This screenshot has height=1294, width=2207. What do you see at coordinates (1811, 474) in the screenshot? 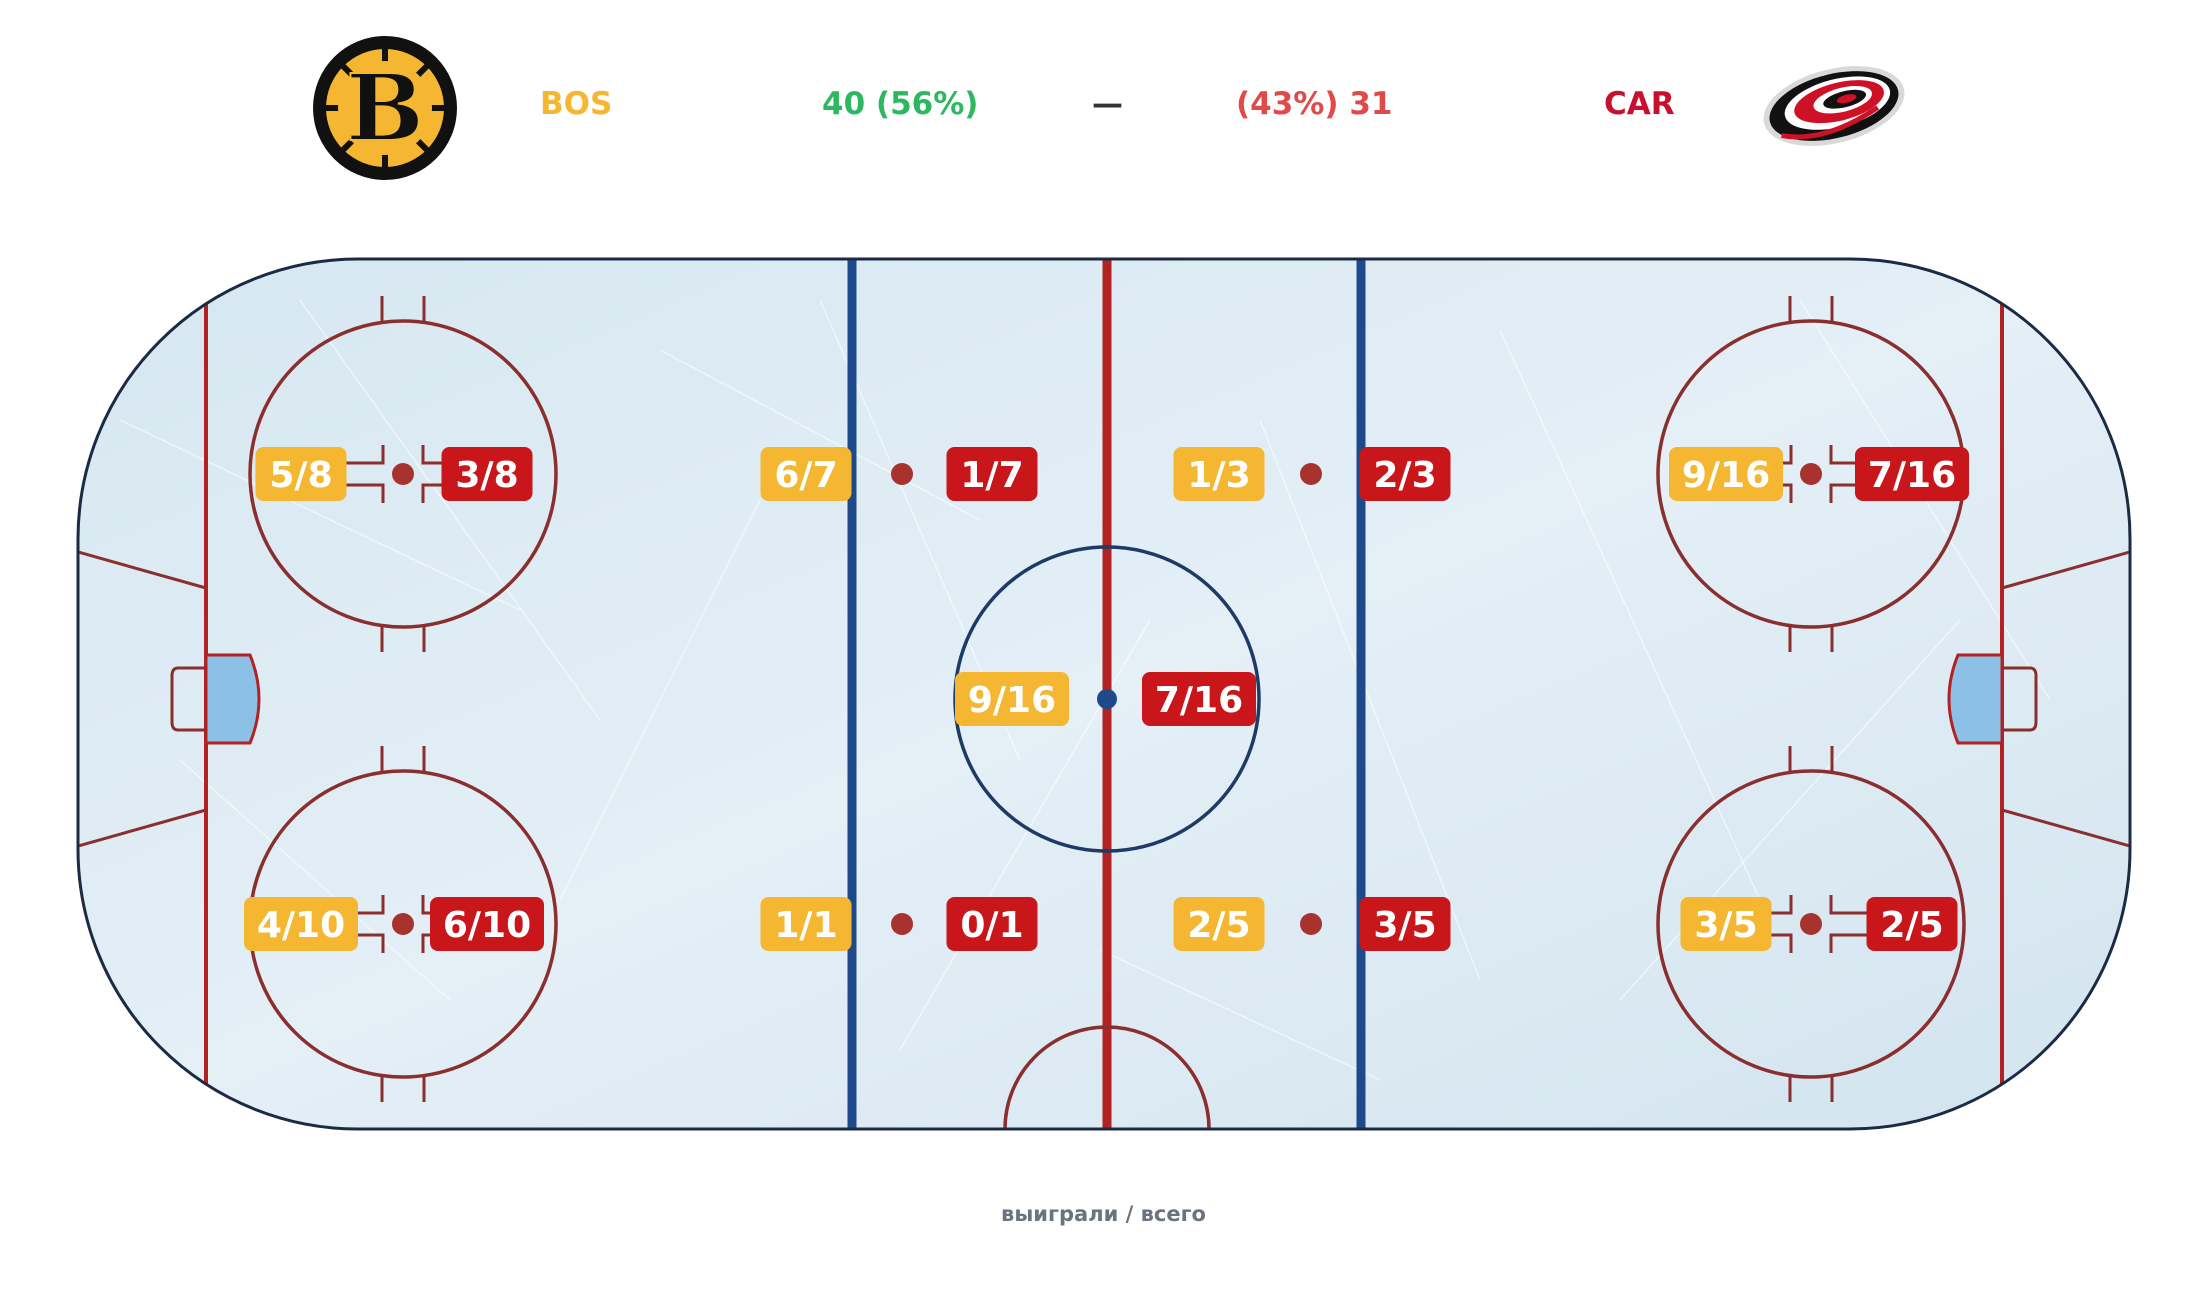
I see `faceoff-dot-away-zone-top` at bounding box center [1811, 474].